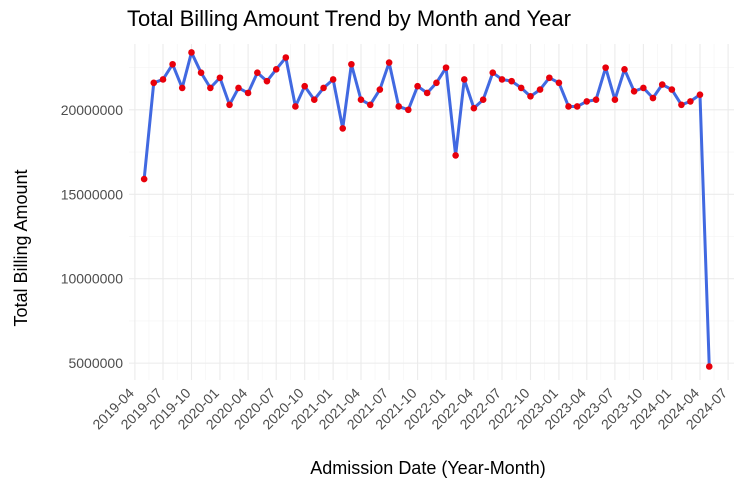  Describe the element at coordinates (21, 247) in the screenshot. I see `y-axis-title: Total Billing Amount` at that location.